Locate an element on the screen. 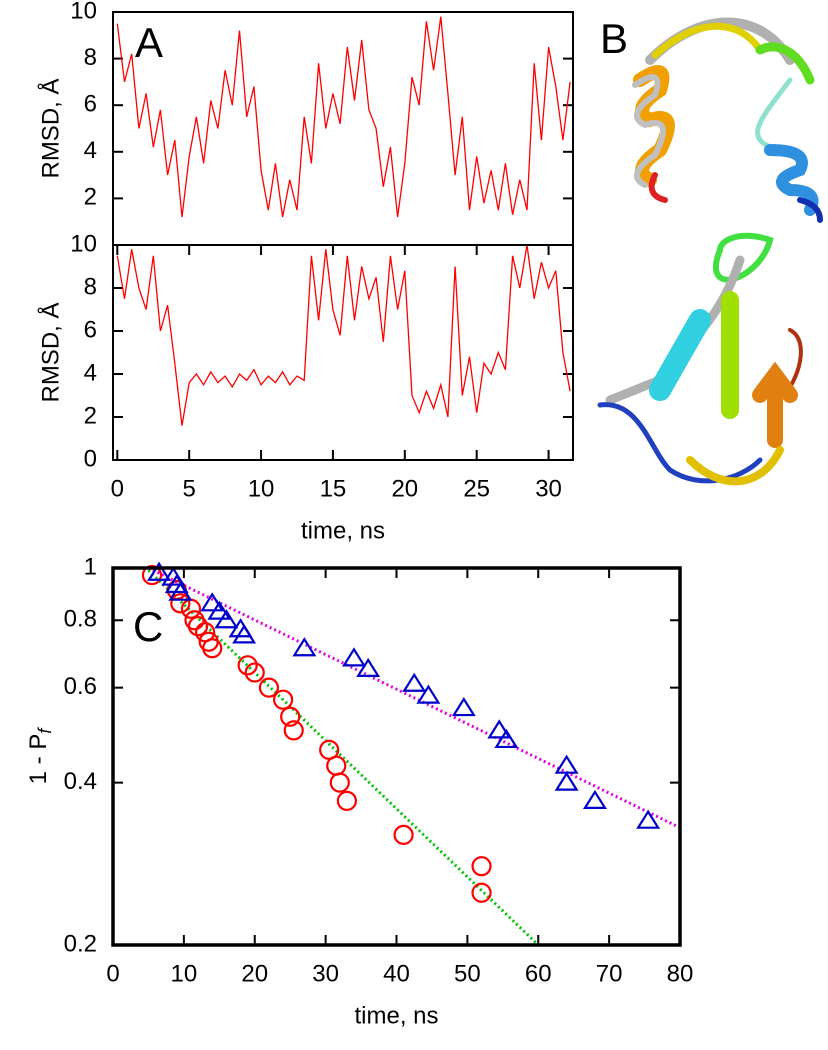  plot-frame is located at coordinates (343, 352).